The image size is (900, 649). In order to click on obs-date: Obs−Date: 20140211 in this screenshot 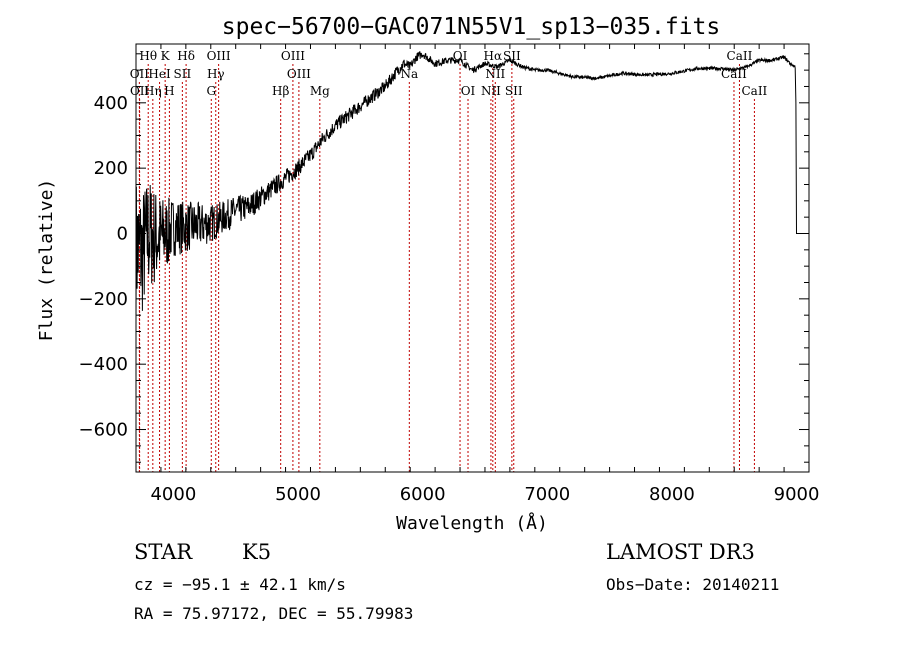, I will do `click(692, 584)`.